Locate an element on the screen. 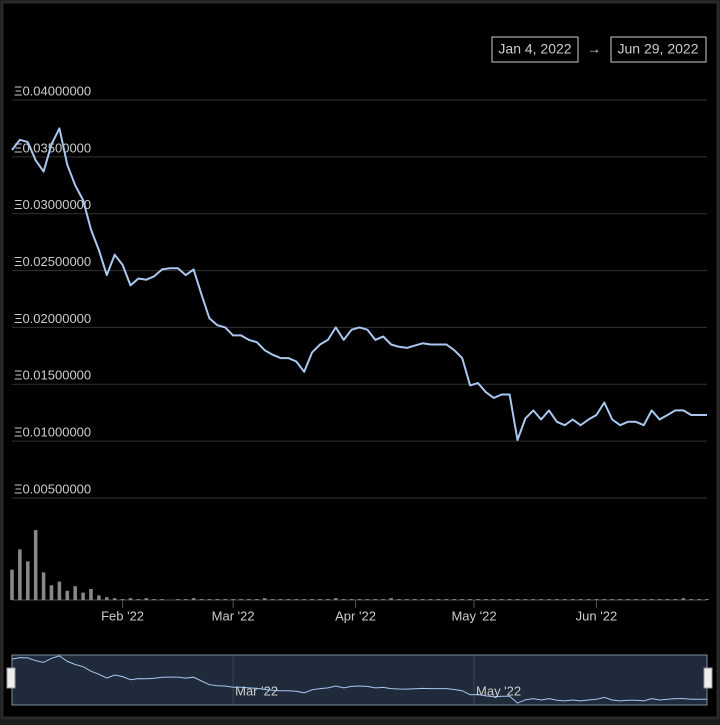 The width and height of the screenshot is (720, 725). x-tick-label: Feb '22 is located at coordinates (122, 615).